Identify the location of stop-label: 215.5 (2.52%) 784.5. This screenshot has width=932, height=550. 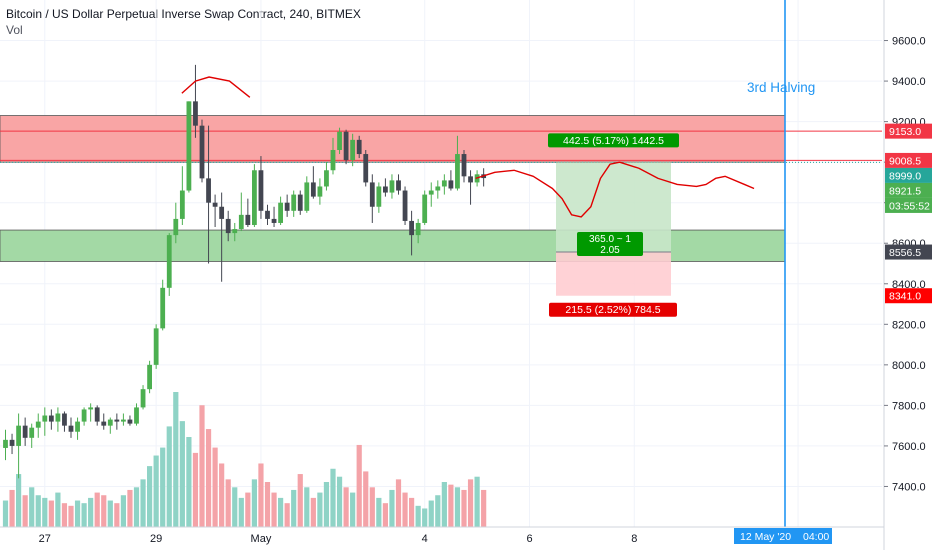
(613, 309).